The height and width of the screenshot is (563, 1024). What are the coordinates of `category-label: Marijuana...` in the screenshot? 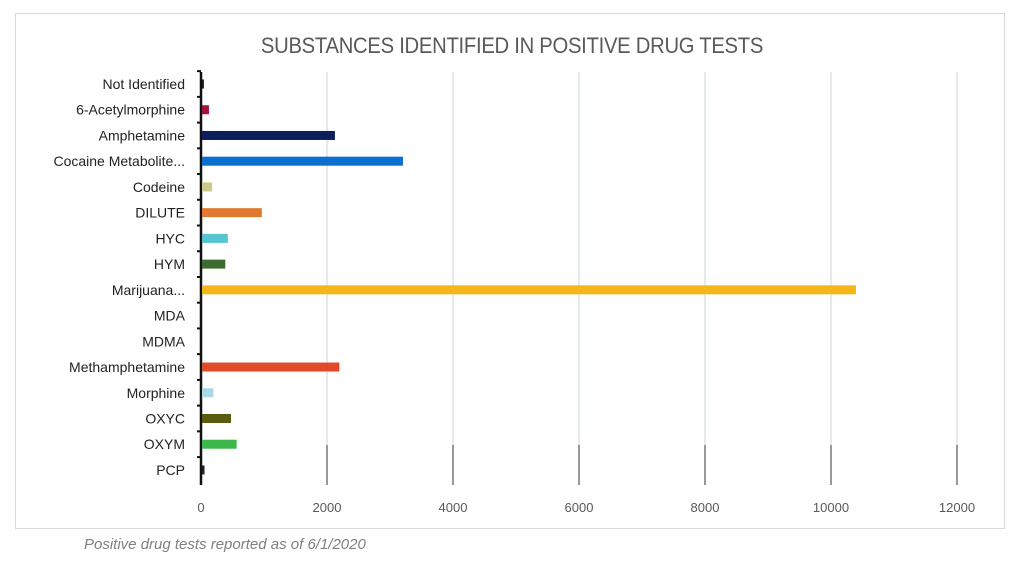 It's located at (148, 290).